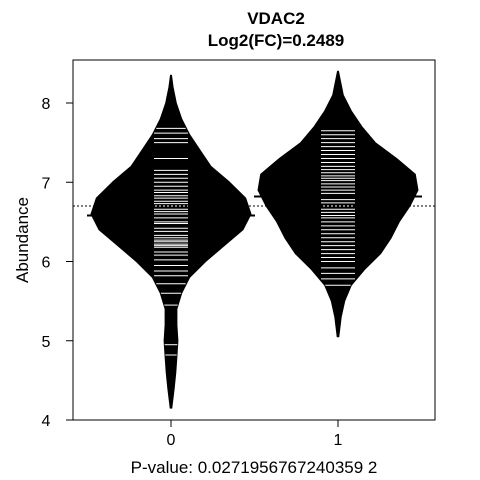 This screenshot has height=480, width=480. What do you see at coordinates (254, 467) in the screenshot?
I see `x-axis-label: P-value: 0.0271956767240359 2` at bounding box center [254, 467].